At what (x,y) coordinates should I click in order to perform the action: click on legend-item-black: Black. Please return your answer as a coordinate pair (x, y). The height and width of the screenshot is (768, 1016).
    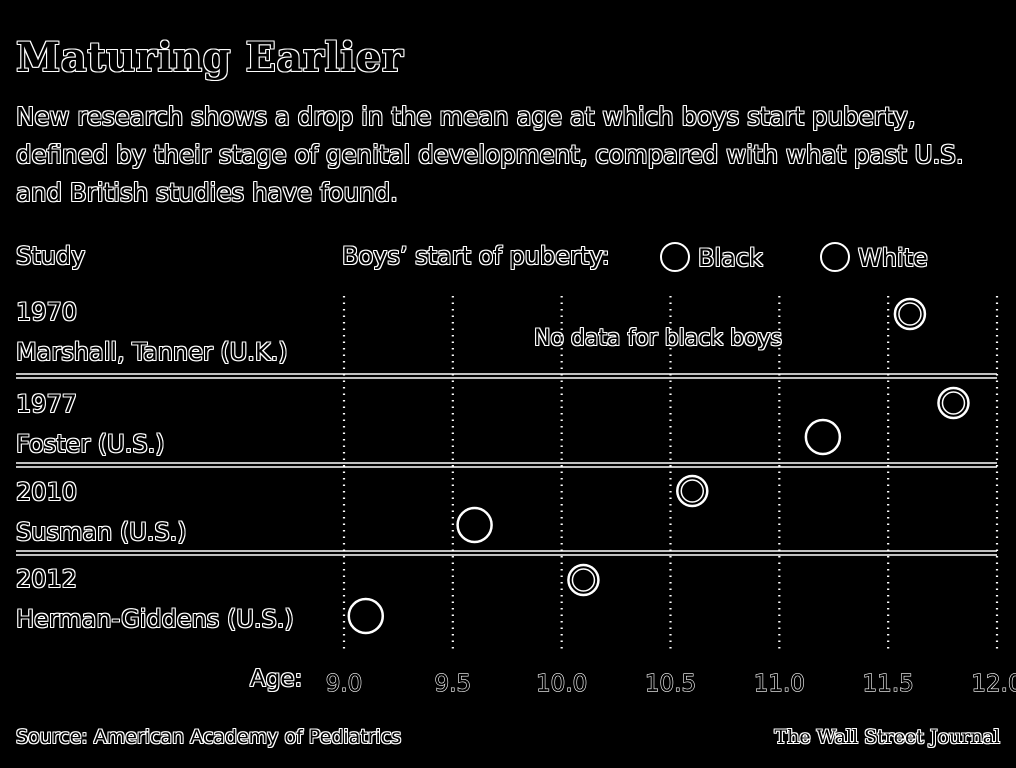
    Looking at the image, I should click on (711, 257).